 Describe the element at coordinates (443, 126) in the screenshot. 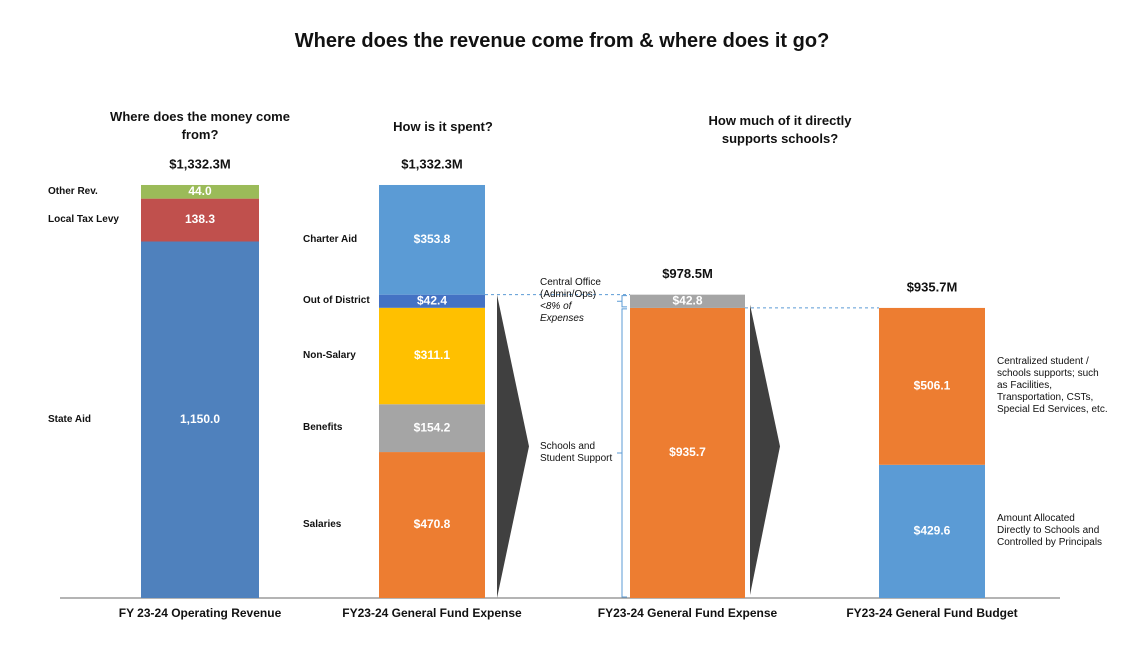

I see `column-heading: How is it spent?` at that location.